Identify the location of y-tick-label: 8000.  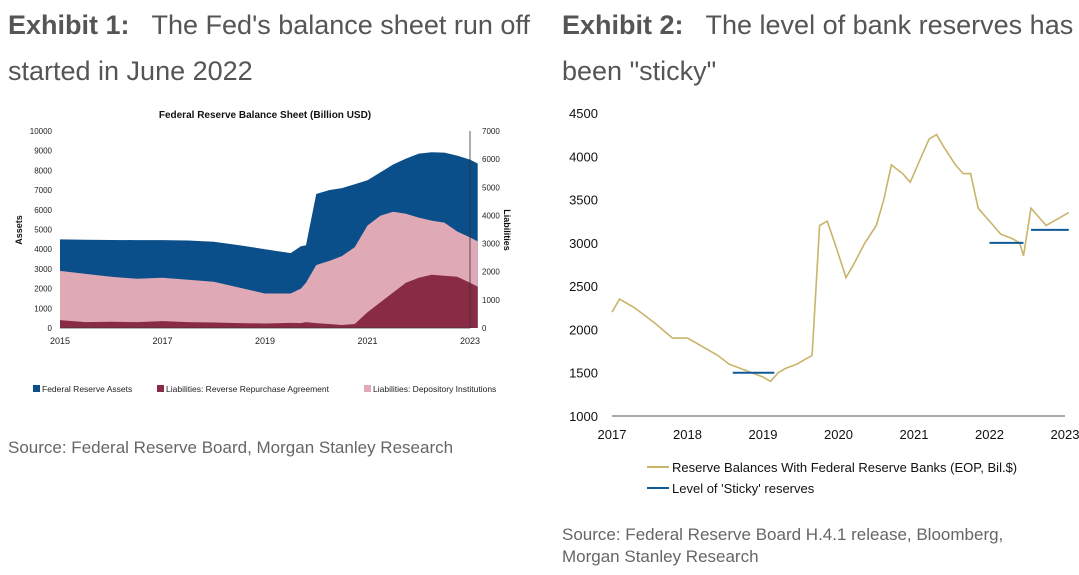
(43, 170).